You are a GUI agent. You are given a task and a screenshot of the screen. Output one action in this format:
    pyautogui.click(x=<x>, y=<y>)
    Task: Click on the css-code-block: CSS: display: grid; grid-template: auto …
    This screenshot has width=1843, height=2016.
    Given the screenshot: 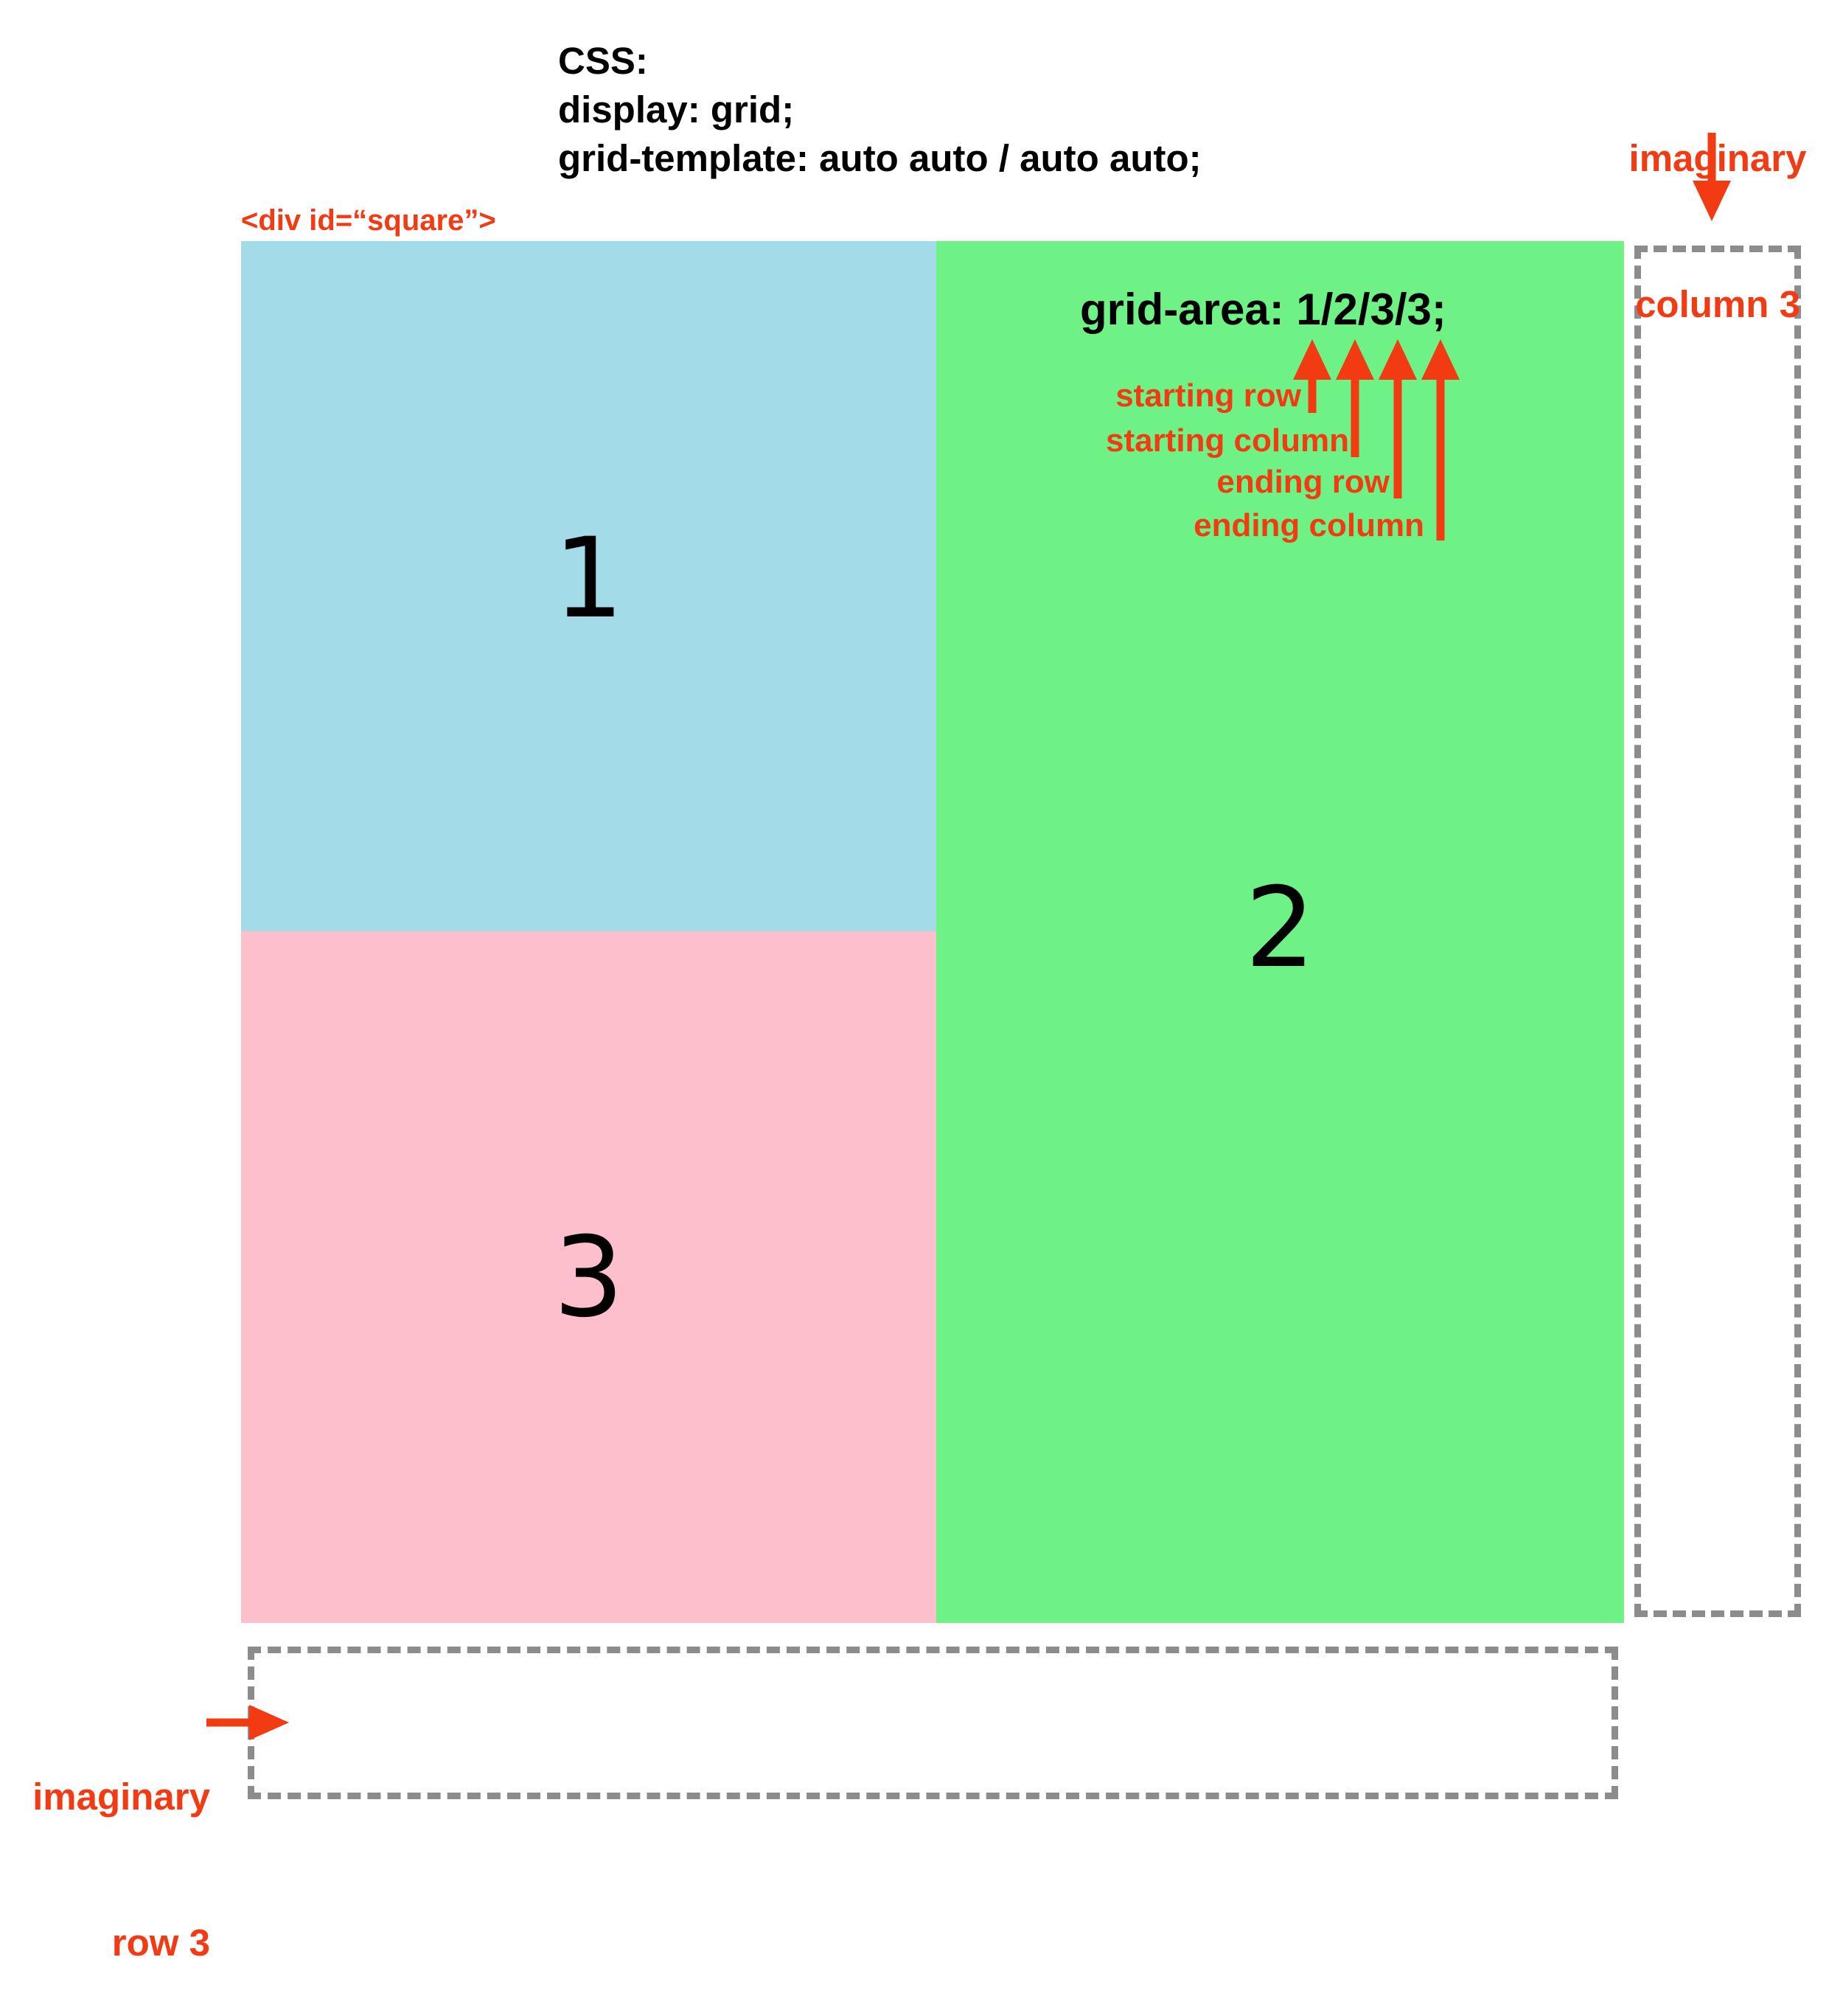 What is the action you would take?
    pyautogui.click(x=880, y=110)
    